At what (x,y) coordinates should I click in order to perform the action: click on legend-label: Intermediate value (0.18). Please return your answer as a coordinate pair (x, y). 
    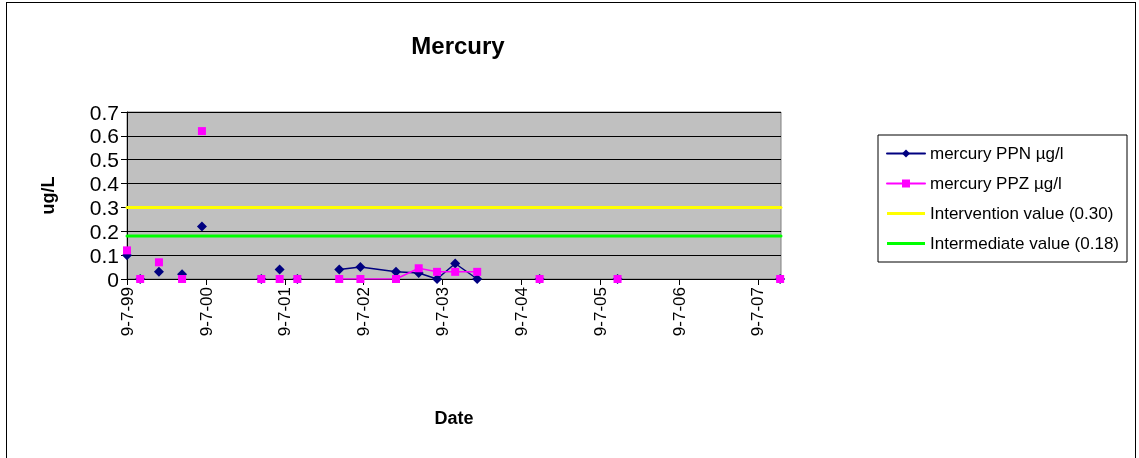
    Looking at the image, I should click on (1025, 243).